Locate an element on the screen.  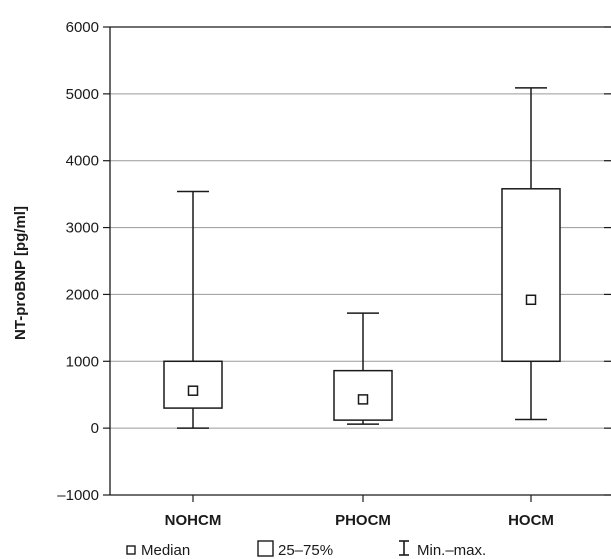
y-tick-label: –1000 is located at coordinates (78, 495).